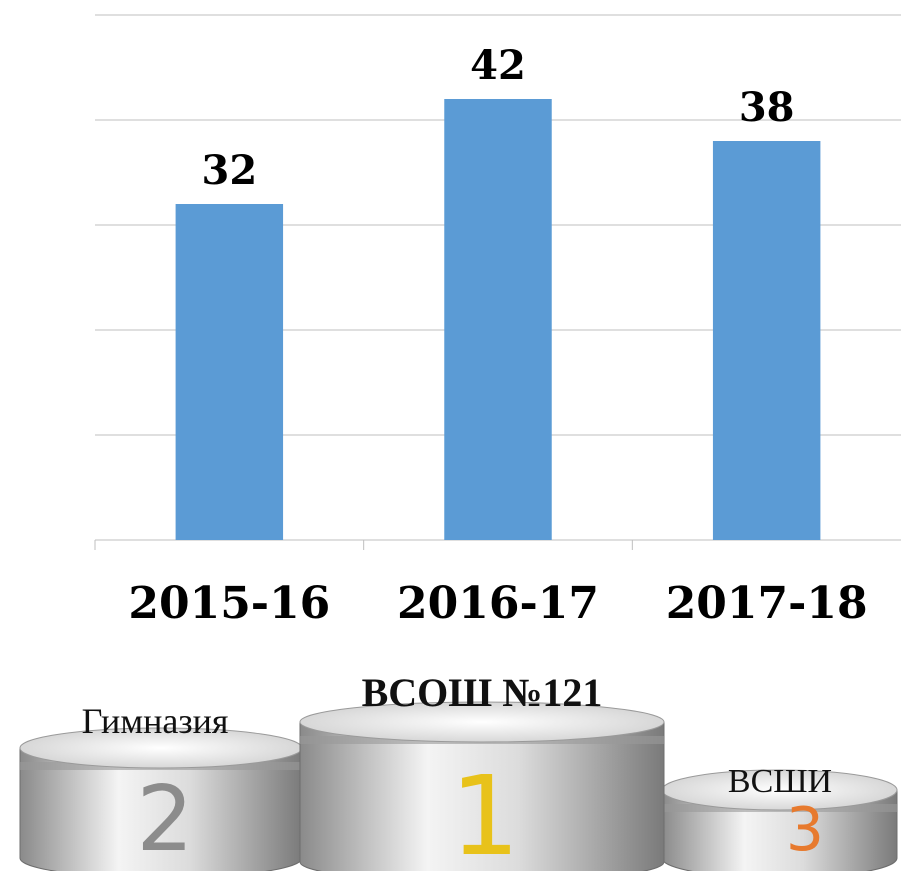 The image size is (901, 871). What do you see at coordinates (482, 722) in the screenshot?
I see `podium-top` at bounding box center [482, 722].